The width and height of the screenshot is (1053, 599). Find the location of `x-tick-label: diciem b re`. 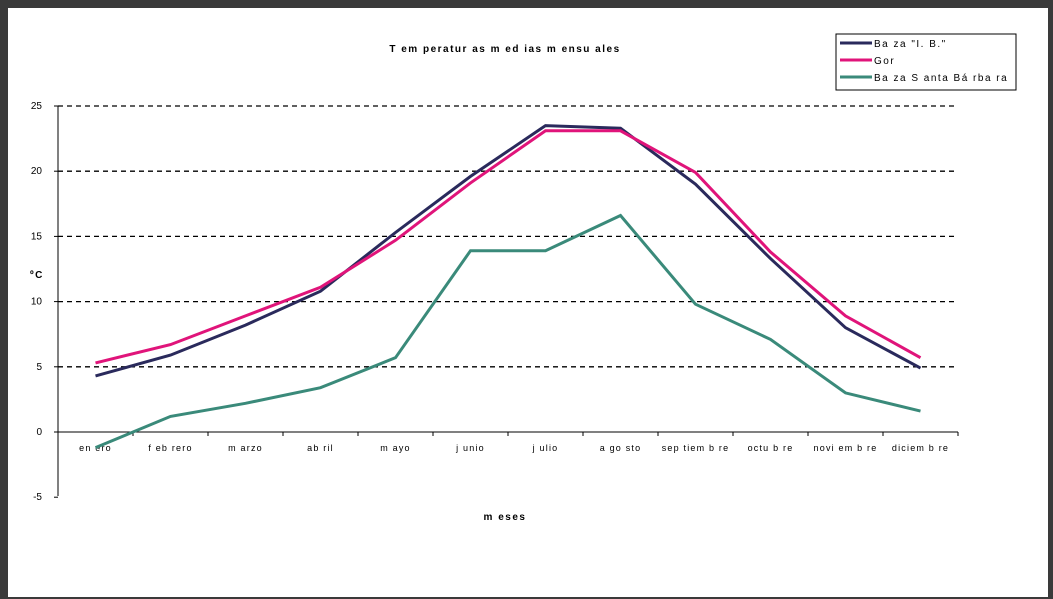

x-tick-label: diciem b re is located at coordinates (920, 448).